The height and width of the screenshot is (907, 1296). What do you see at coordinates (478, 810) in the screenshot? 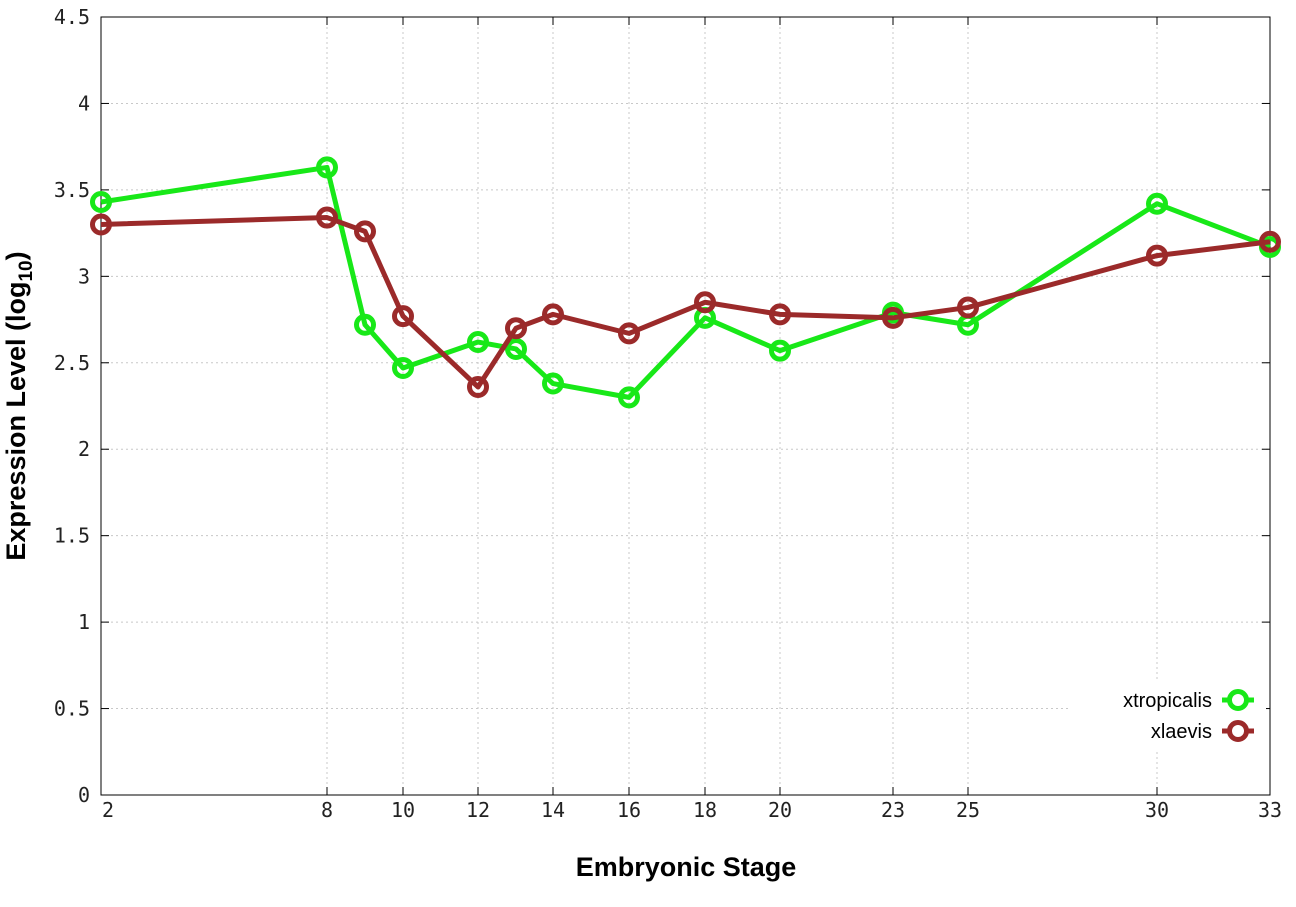
I see `x-tick-label: 12` at bounding box center [478, 810].